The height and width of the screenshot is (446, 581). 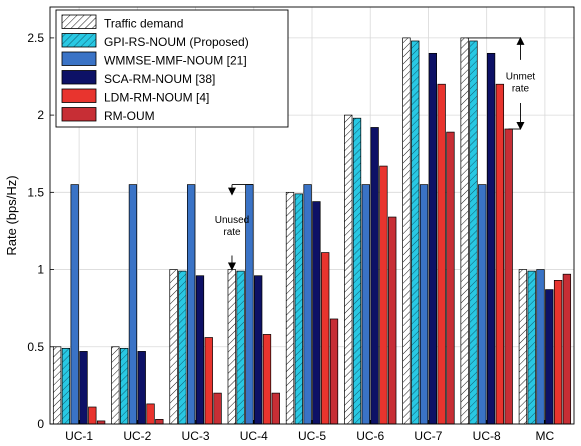 What do you see at coordinates (175, 61) in the screenshot?
I see `legend-label-2: WMMSE-MMF-NOUM [21]` at bounding box center [175, 61].